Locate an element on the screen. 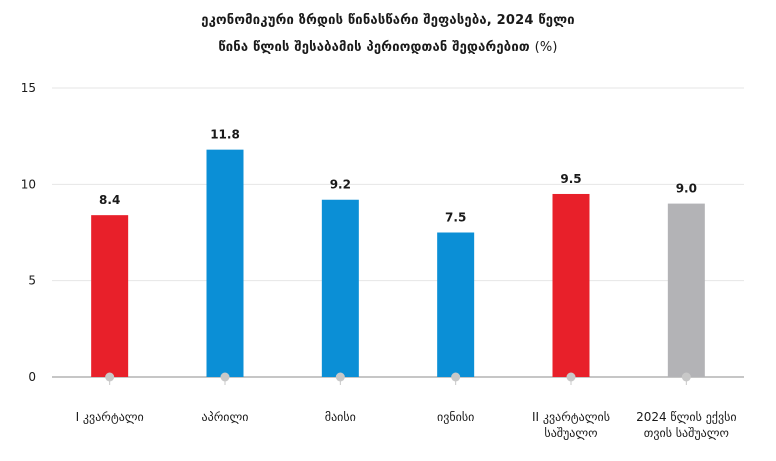 This screenshot has width=776, height=461. data-label: 9.0 is located at coordinates (686, 189).